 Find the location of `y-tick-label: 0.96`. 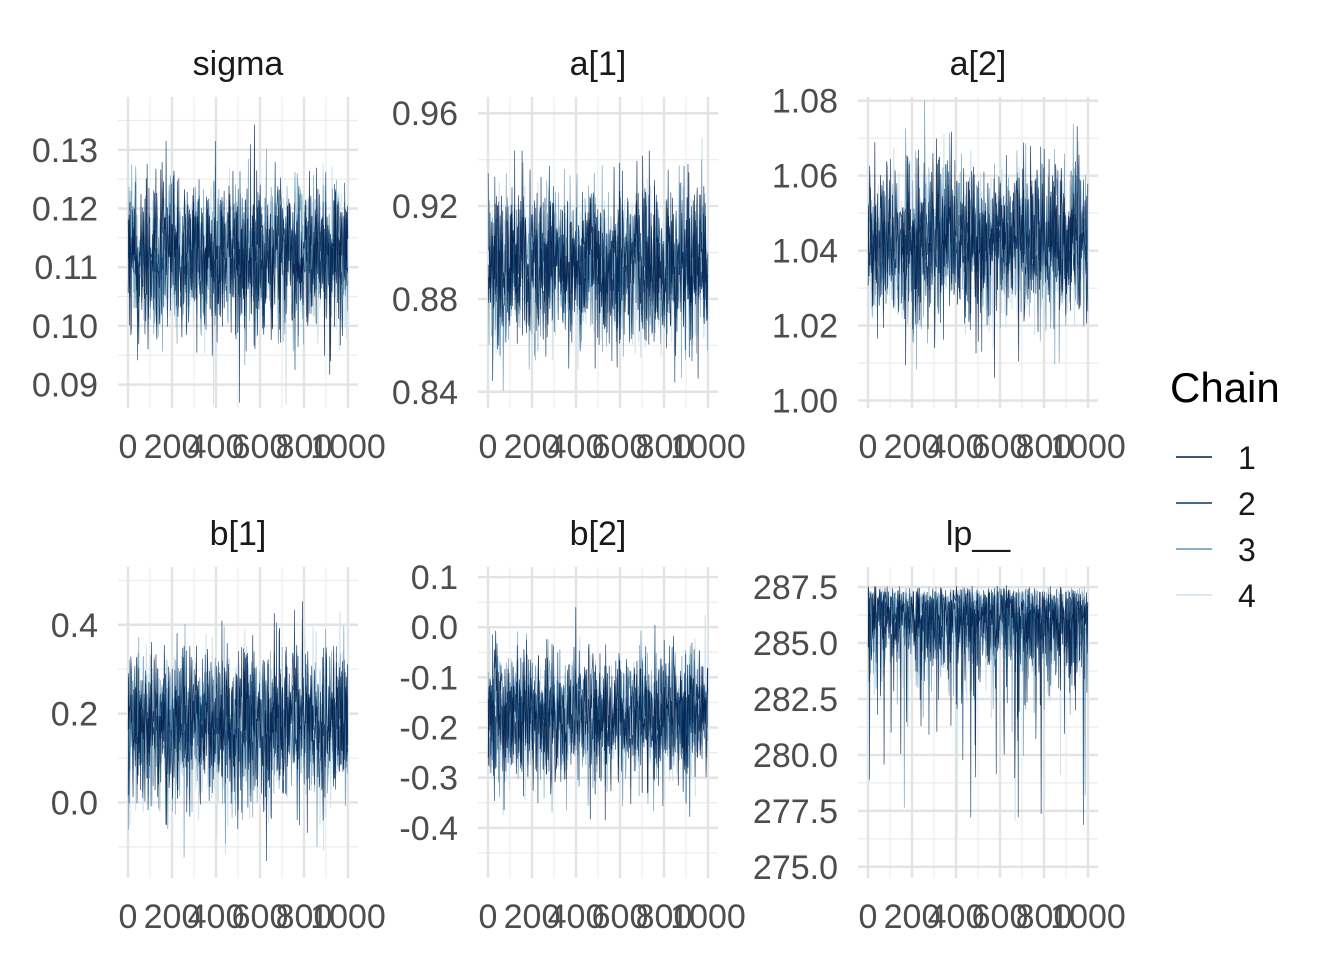

y-tick-label: 0.96 is located at coordinates (425, 114).